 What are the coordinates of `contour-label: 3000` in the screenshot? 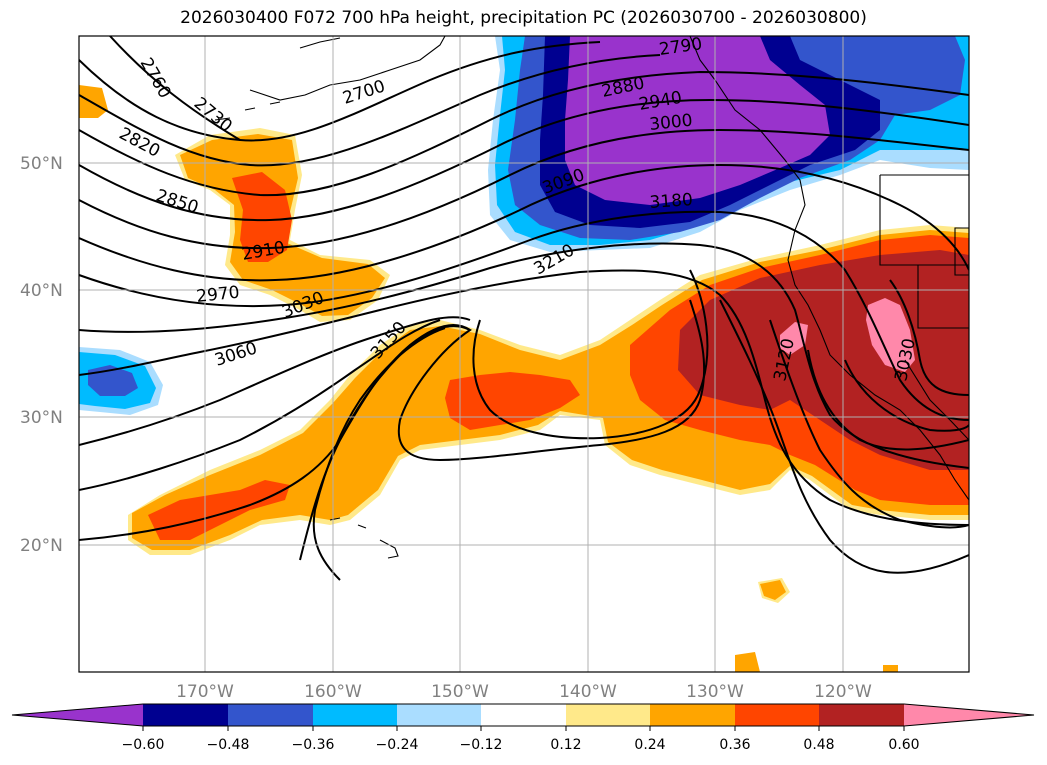 It's located at (670, 123).